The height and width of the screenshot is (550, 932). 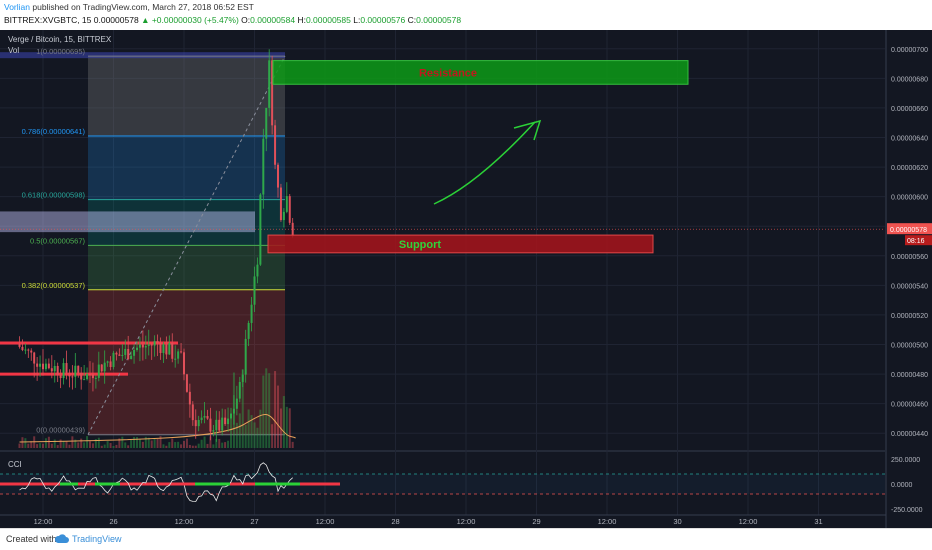 I want to click on symbol-interval: BITTREX:XVGBTC, 15, so click(x=48, y=20).